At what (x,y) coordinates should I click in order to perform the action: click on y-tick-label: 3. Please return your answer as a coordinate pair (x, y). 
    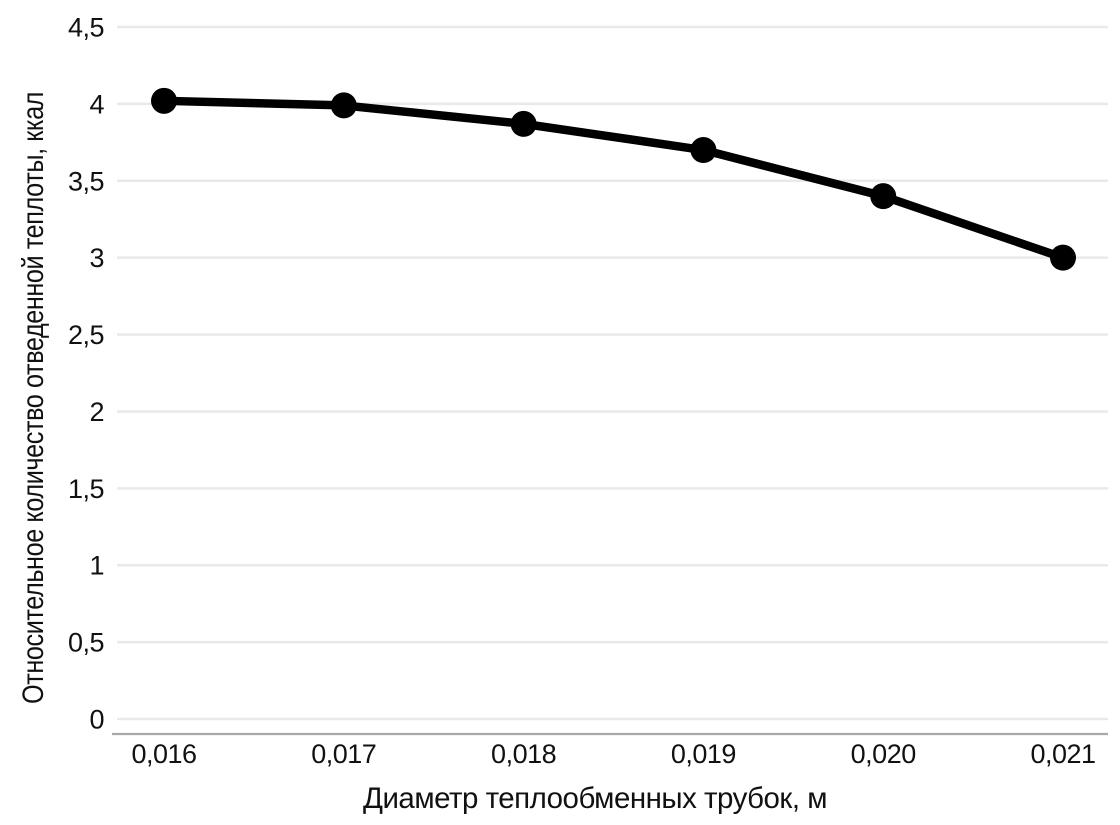
    Looking at the image, I should click on (96, 258).